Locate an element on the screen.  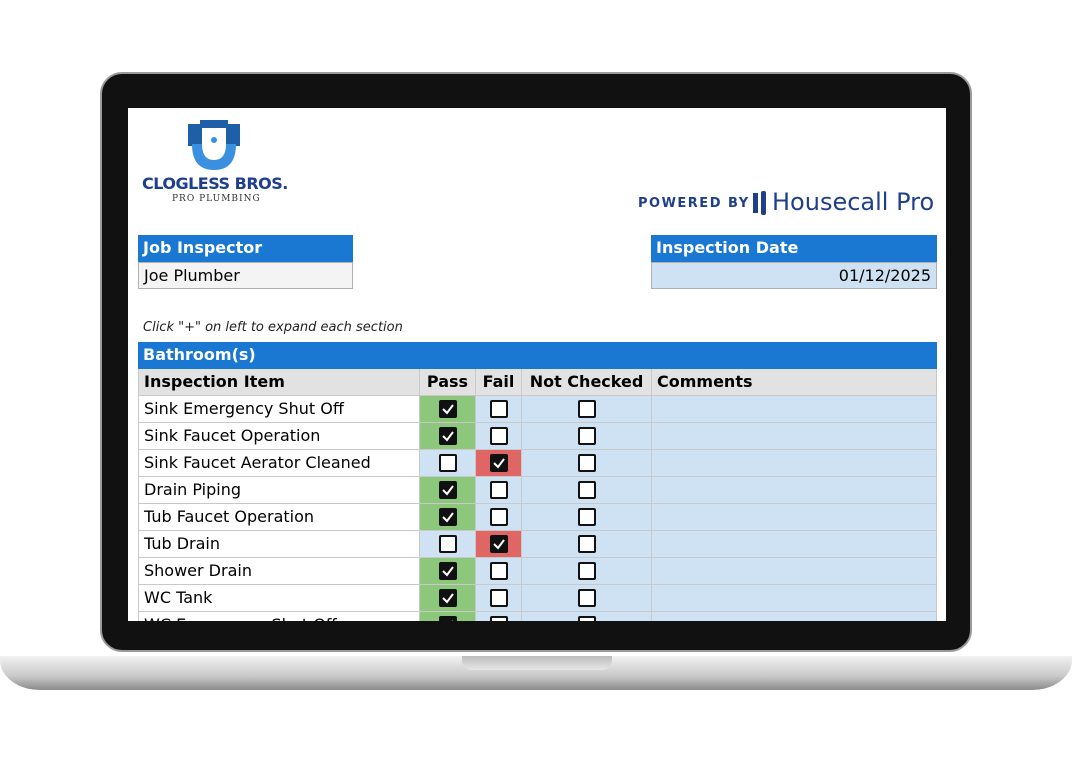
inspection-item: Drain Piping is located at coordinates (279, 490).